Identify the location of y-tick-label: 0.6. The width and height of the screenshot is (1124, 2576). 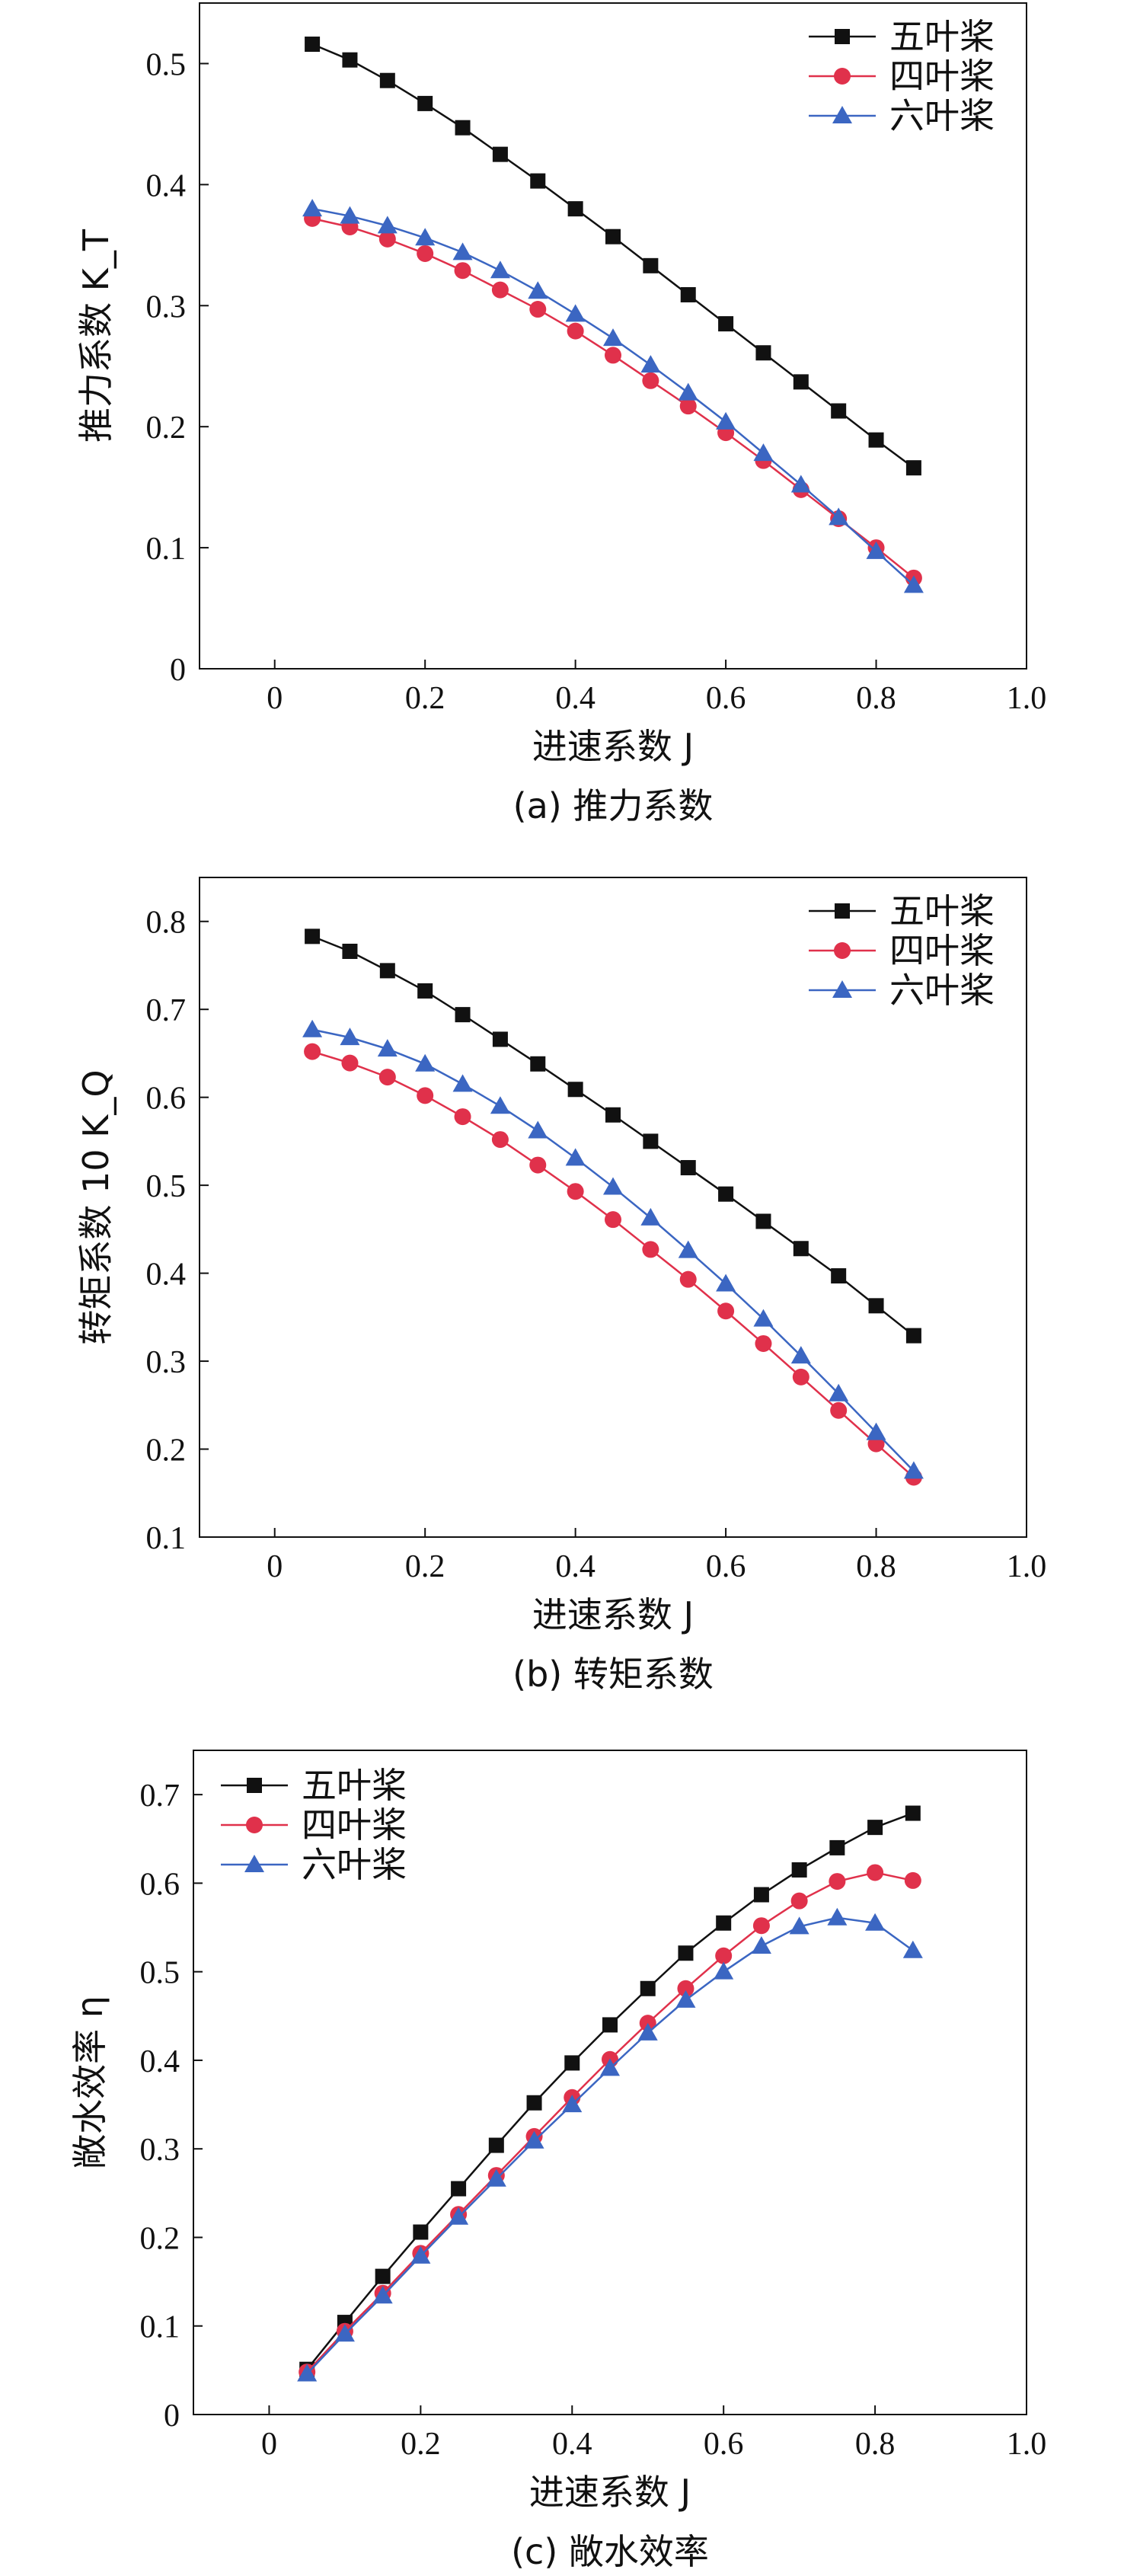
(160, 1885).